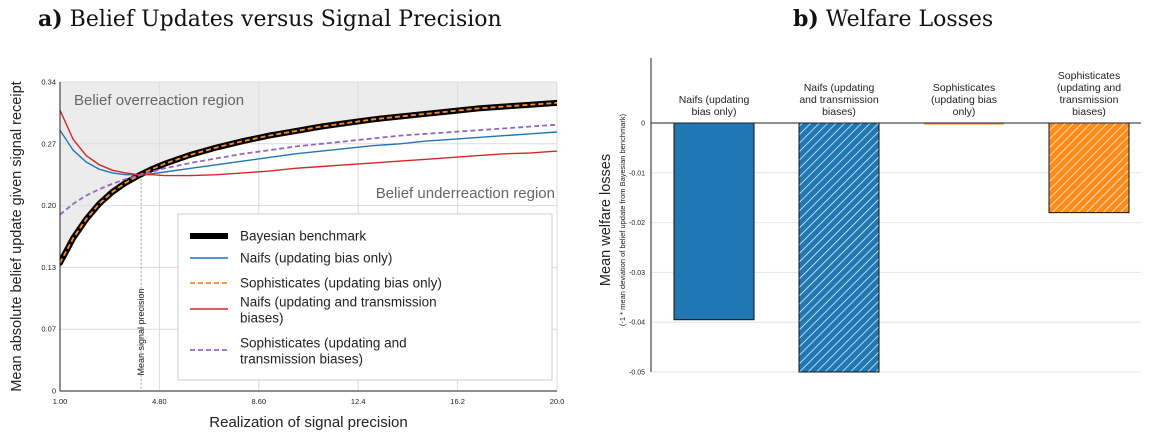 This screenshot has width=1151, height=435. What do you see at coordinates (159, 401) in the screenshot?
I see `x-tick-label: 4.80` at bounding box center [159, 401].